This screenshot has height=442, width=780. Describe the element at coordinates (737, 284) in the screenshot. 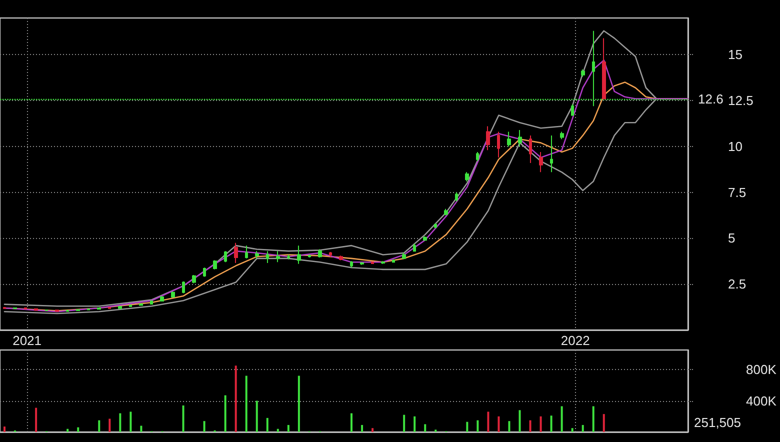

I see `y-tick-label: 2.5` at that location.